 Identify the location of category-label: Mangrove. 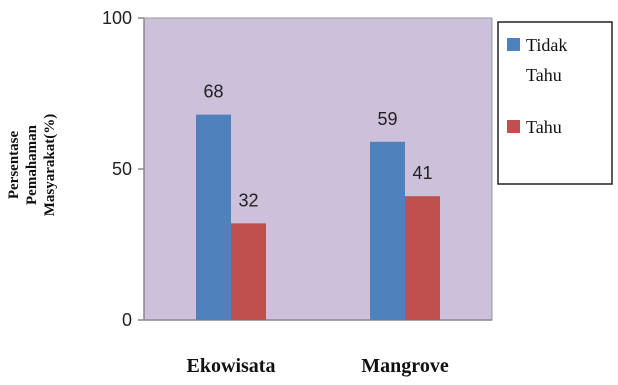
(405, 366).